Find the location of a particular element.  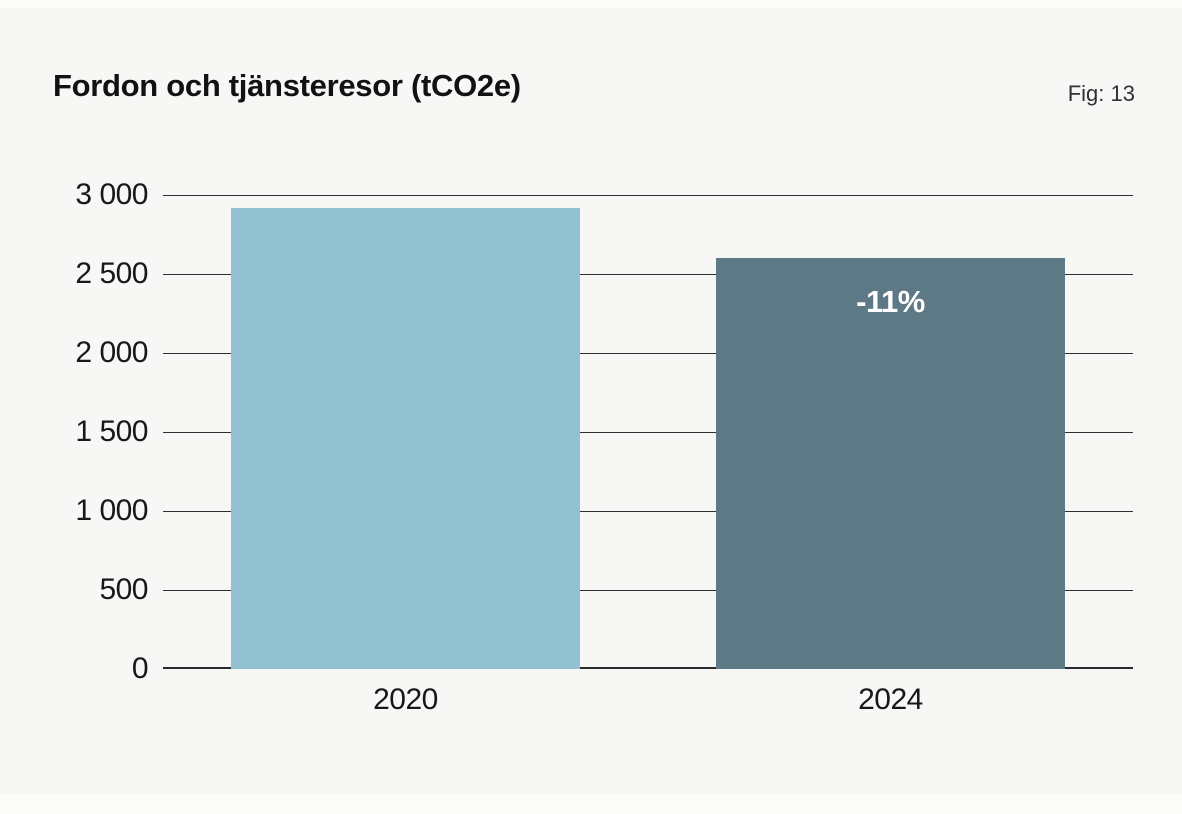

y-axis-tick-label-500: 500 is located at coordinates (123, 589).